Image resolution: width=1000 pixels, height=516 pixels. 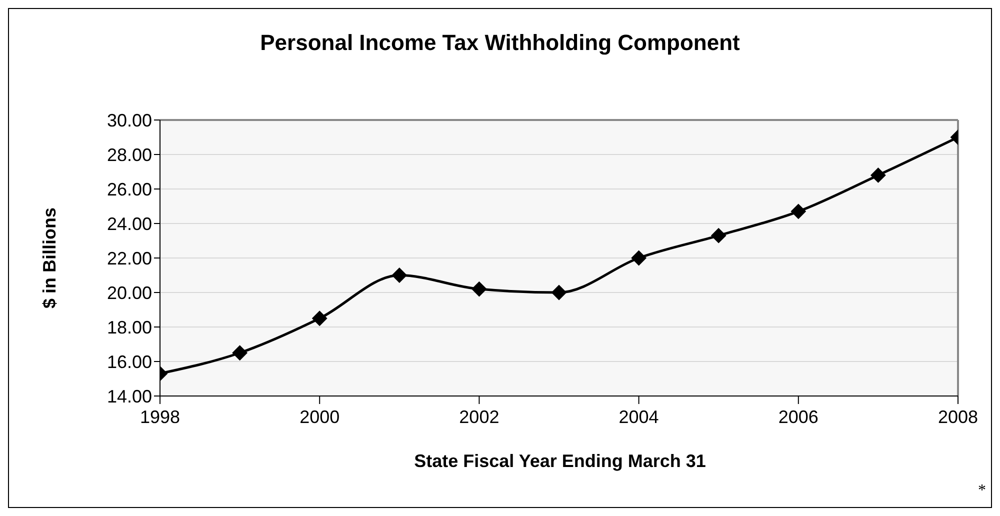 What do you see at coordinates (50, 258) in the screenshot?
I see `y-axis-title: $ in Billions` at bounding box center [50, 258].